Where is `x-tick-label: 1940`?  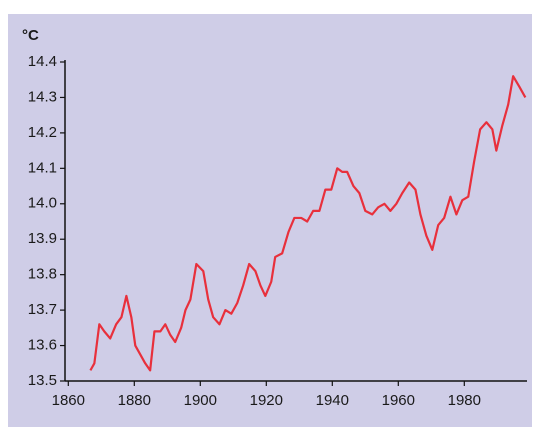 x-tick-label: 1940 is located at coordinates (332, 400).